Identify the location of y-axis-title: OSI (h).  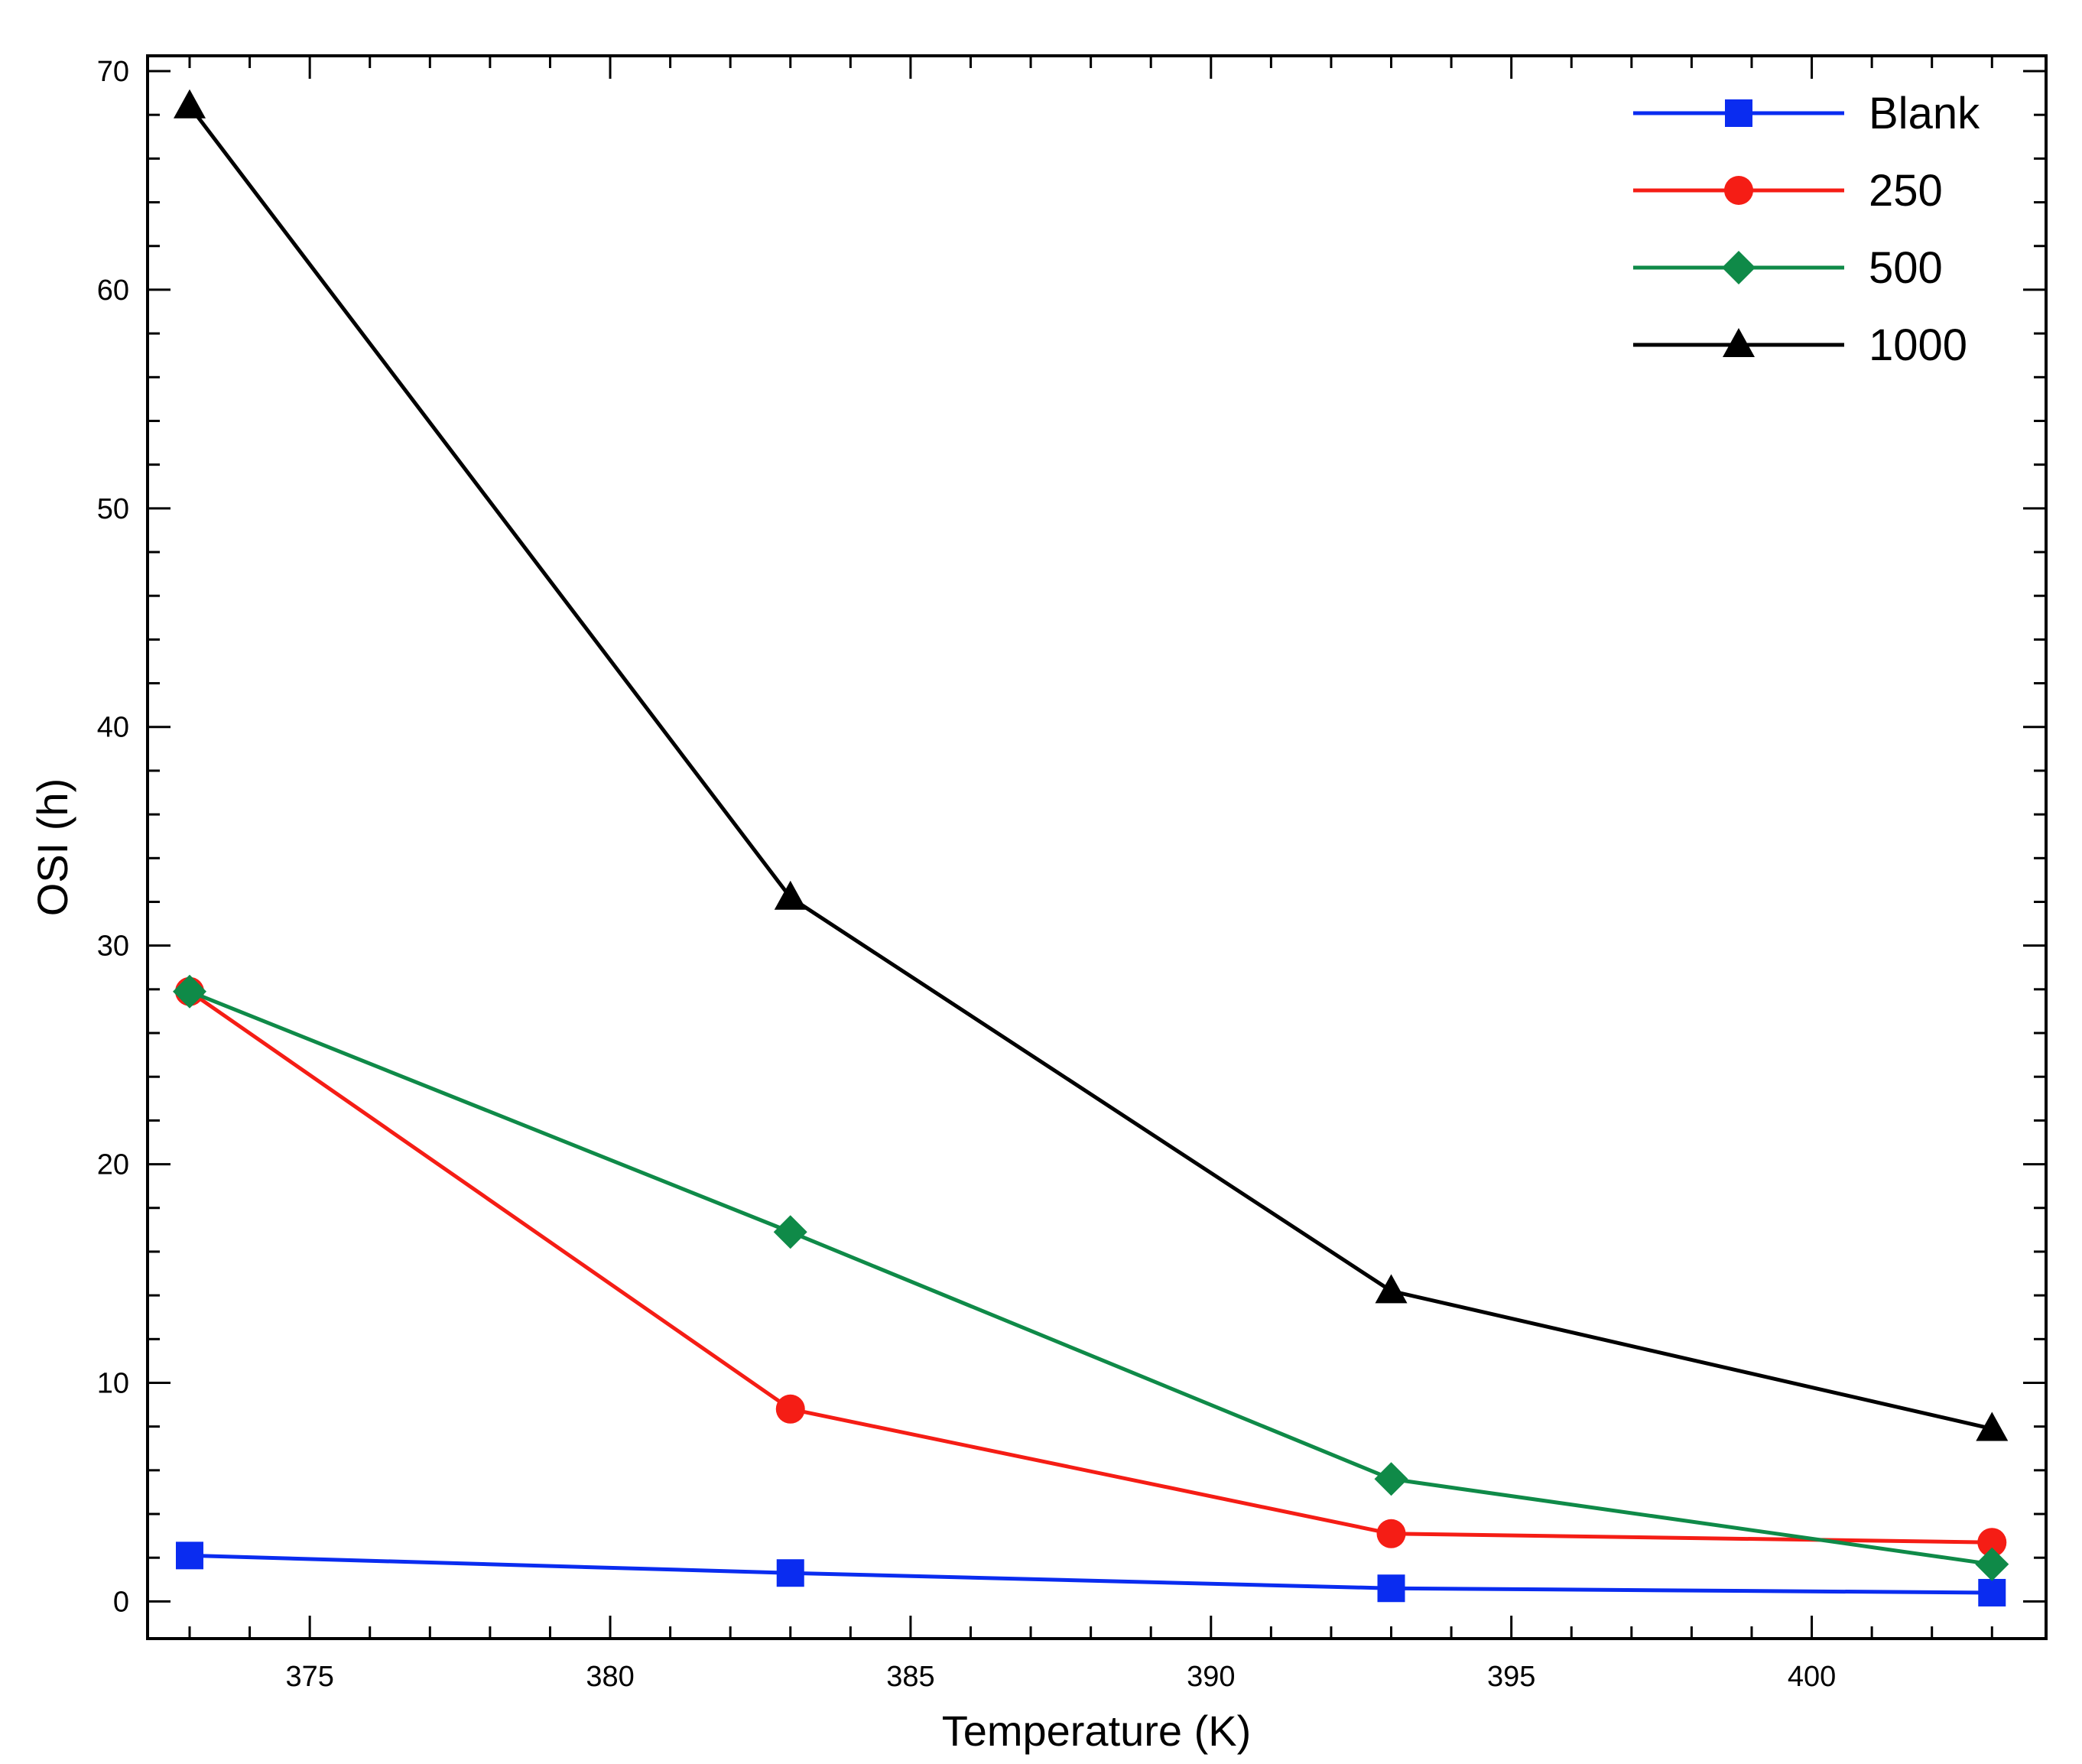
(52, 847).